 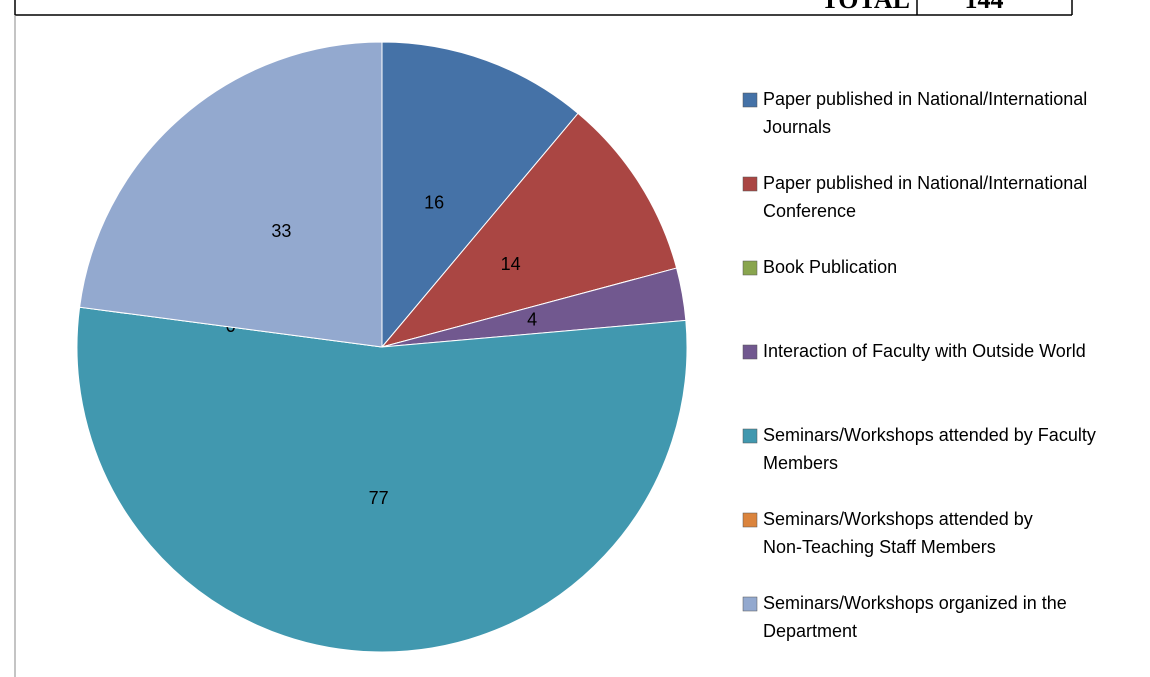 I want to click on data-label: 14, so click(x=511, y=264).